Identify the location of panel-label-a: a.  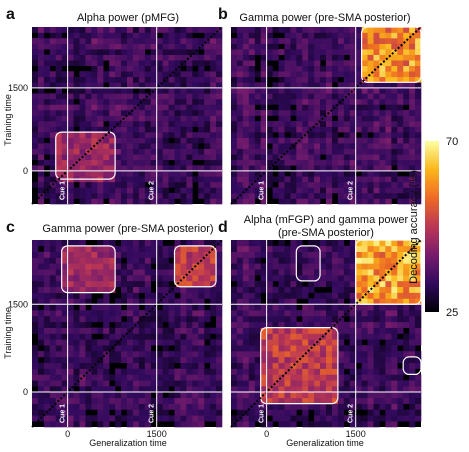
(10, 14).